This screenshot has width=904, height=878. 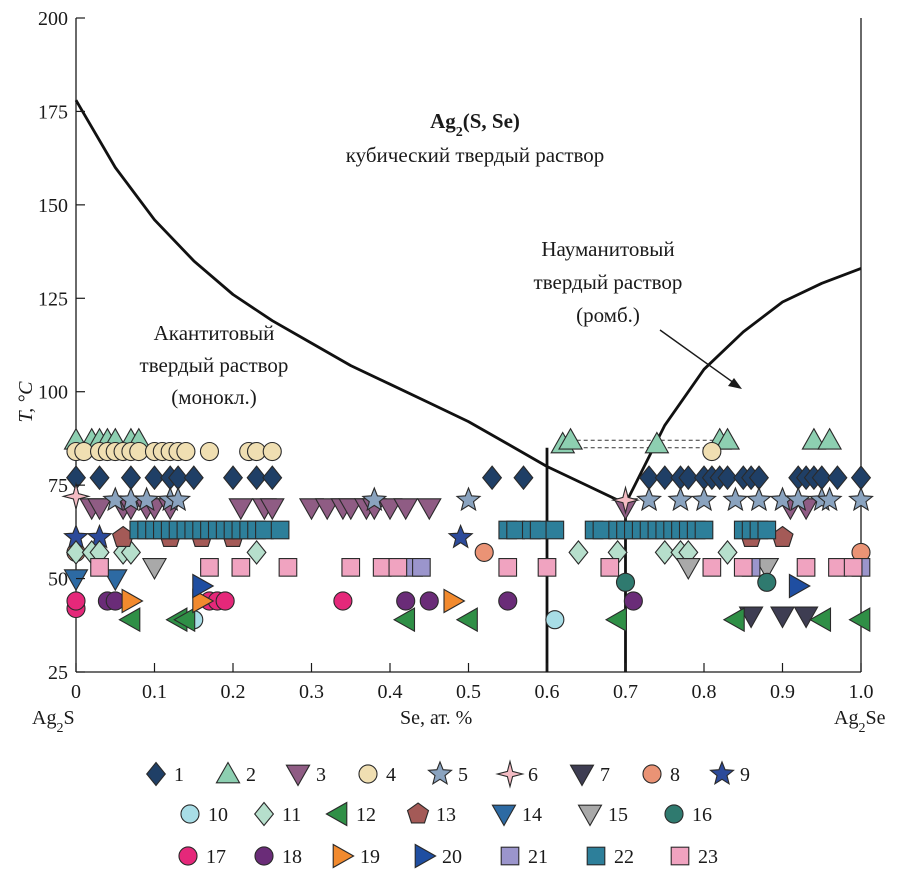 What do you see at coordinates (251, 775) in the screenshot?
I see `legend-label-2: 2` at bounding box center [251, 775].